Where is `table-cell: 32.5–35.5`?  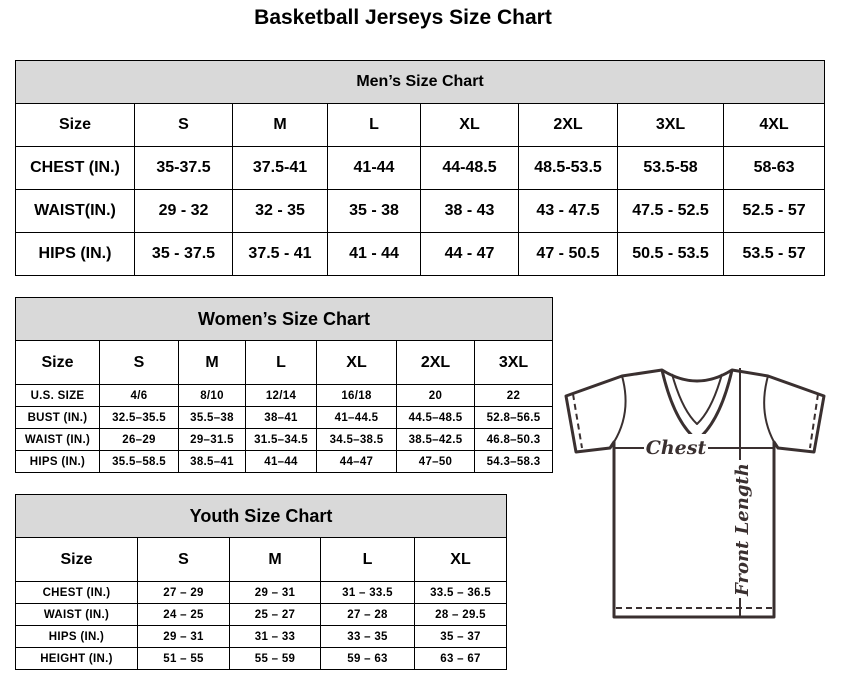 table-cell: 32.5–35.5 is located at coordinates (139, 417).